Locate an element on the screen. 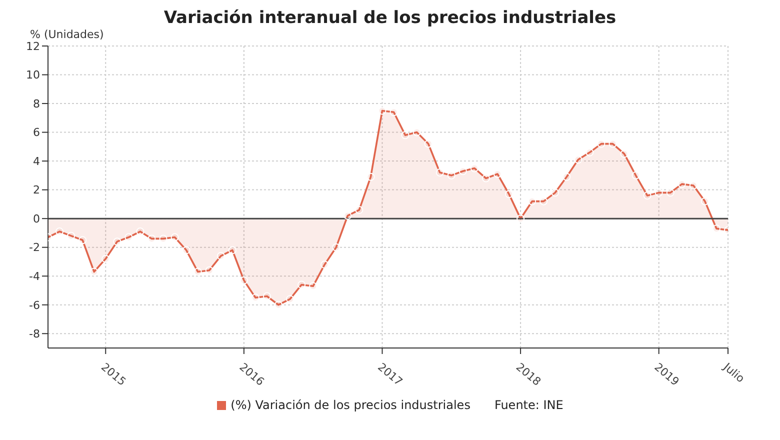 This screenshot has width=780, height=440. y-tick-label: -6 is located at coordinates (34, 305).